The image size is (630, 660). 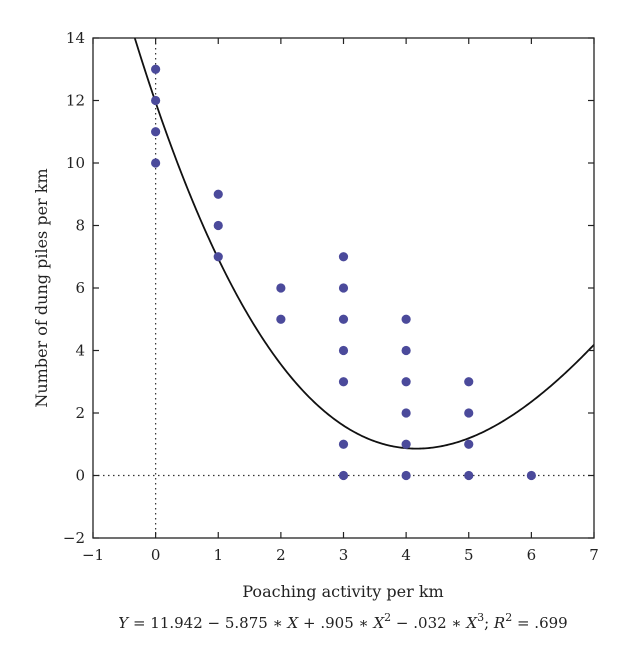 What do you see at coordinates (281, 555) in the screenshot?
I see `x-tick-label: 2` at bounding box center [281, 555].